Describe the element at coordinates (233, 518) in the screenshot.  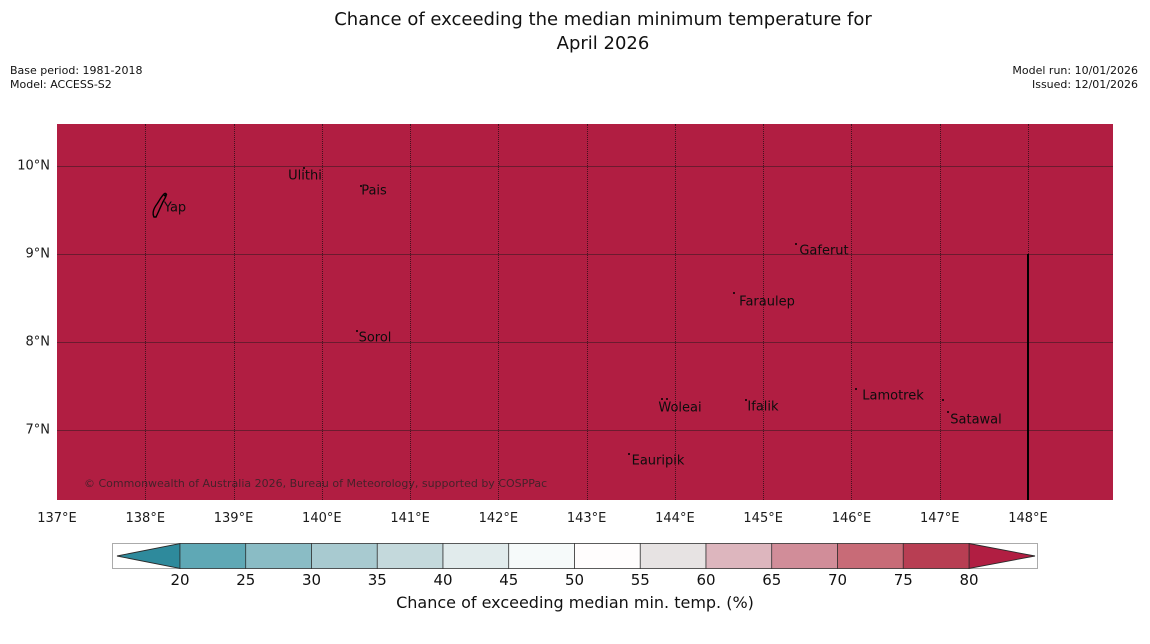
I see `lon-axis-label: 139°E` at that location.